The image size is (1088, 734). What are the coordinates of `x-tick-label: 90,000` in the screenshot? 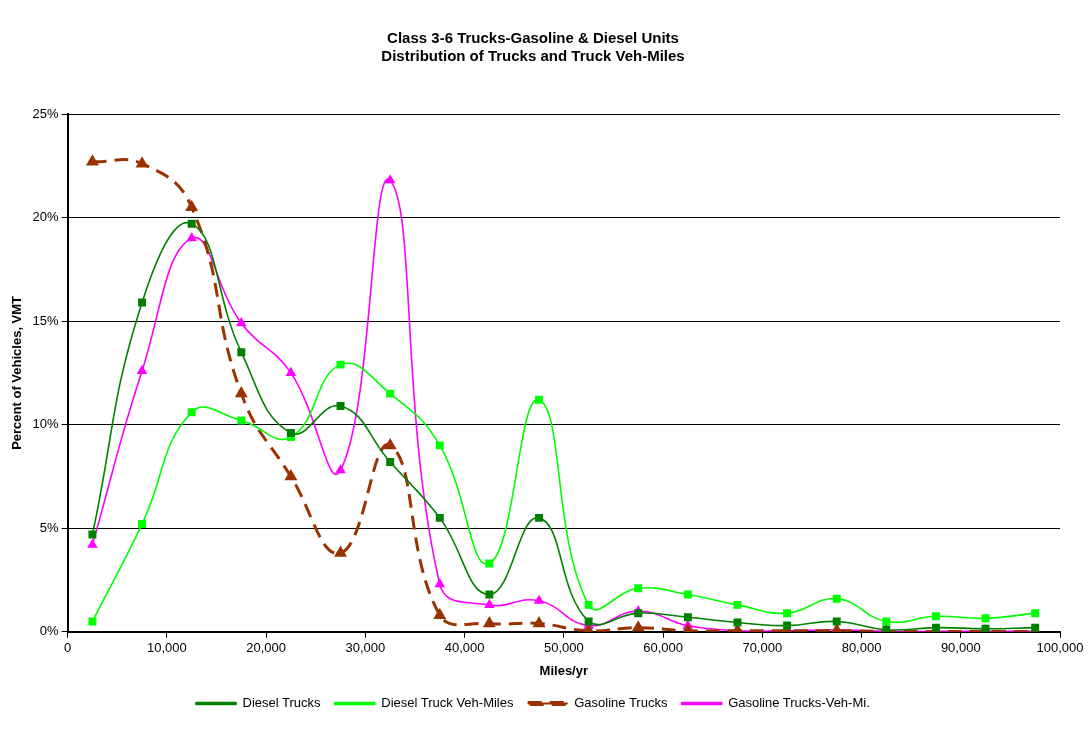 It's located at (960, 648).